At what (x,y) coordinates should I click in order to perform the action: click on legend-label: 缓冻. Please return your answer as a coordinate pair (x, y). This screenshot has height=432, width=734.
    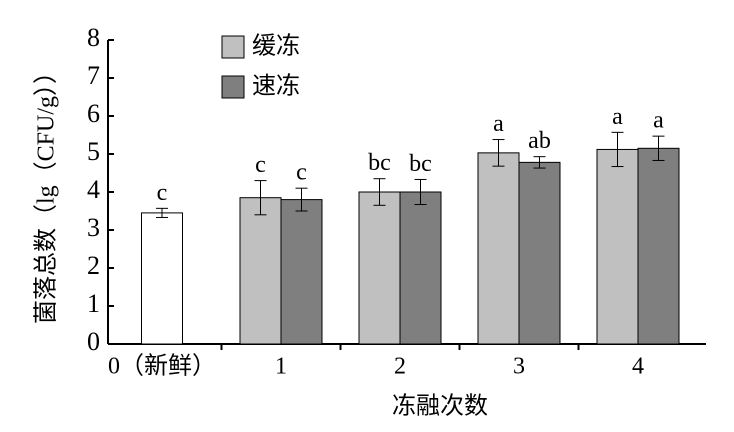
    Looking at the image, I should click on (276, 46).